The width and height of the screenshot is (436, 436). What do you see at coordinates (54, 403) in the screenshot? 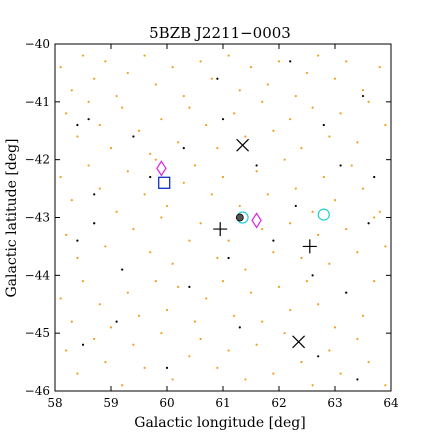
I see `x-tick-label: 58` at bounding box center [54, 403].